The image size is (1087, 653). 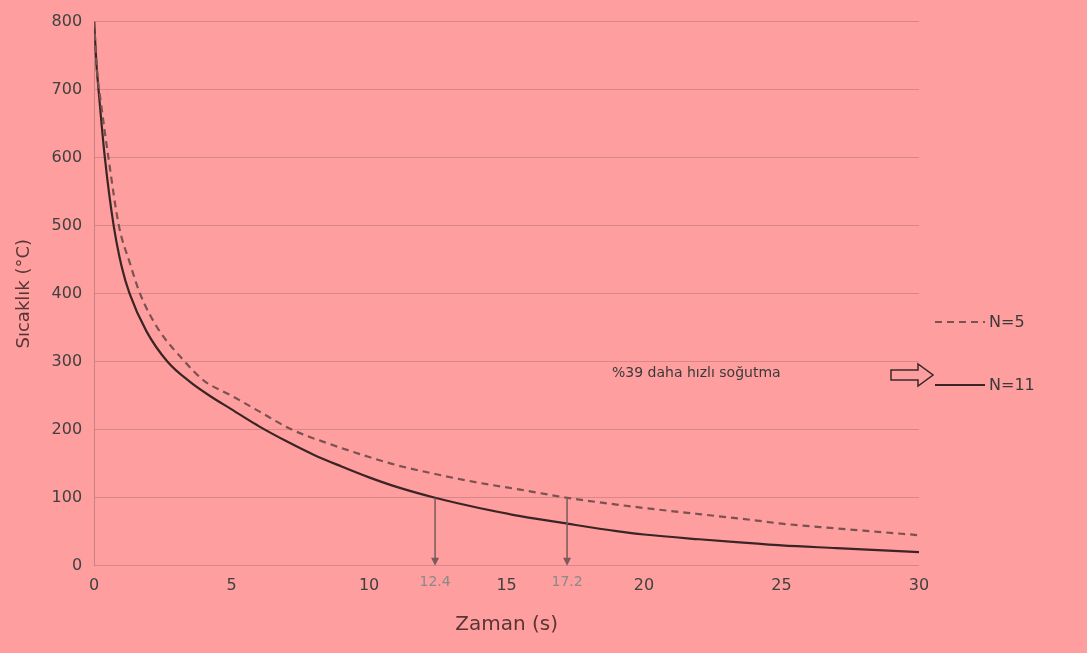 What do you see at coordinates (919, 584) in the screenshot?
I see `x-tick-label: 30` at bounding box center [919, 584].